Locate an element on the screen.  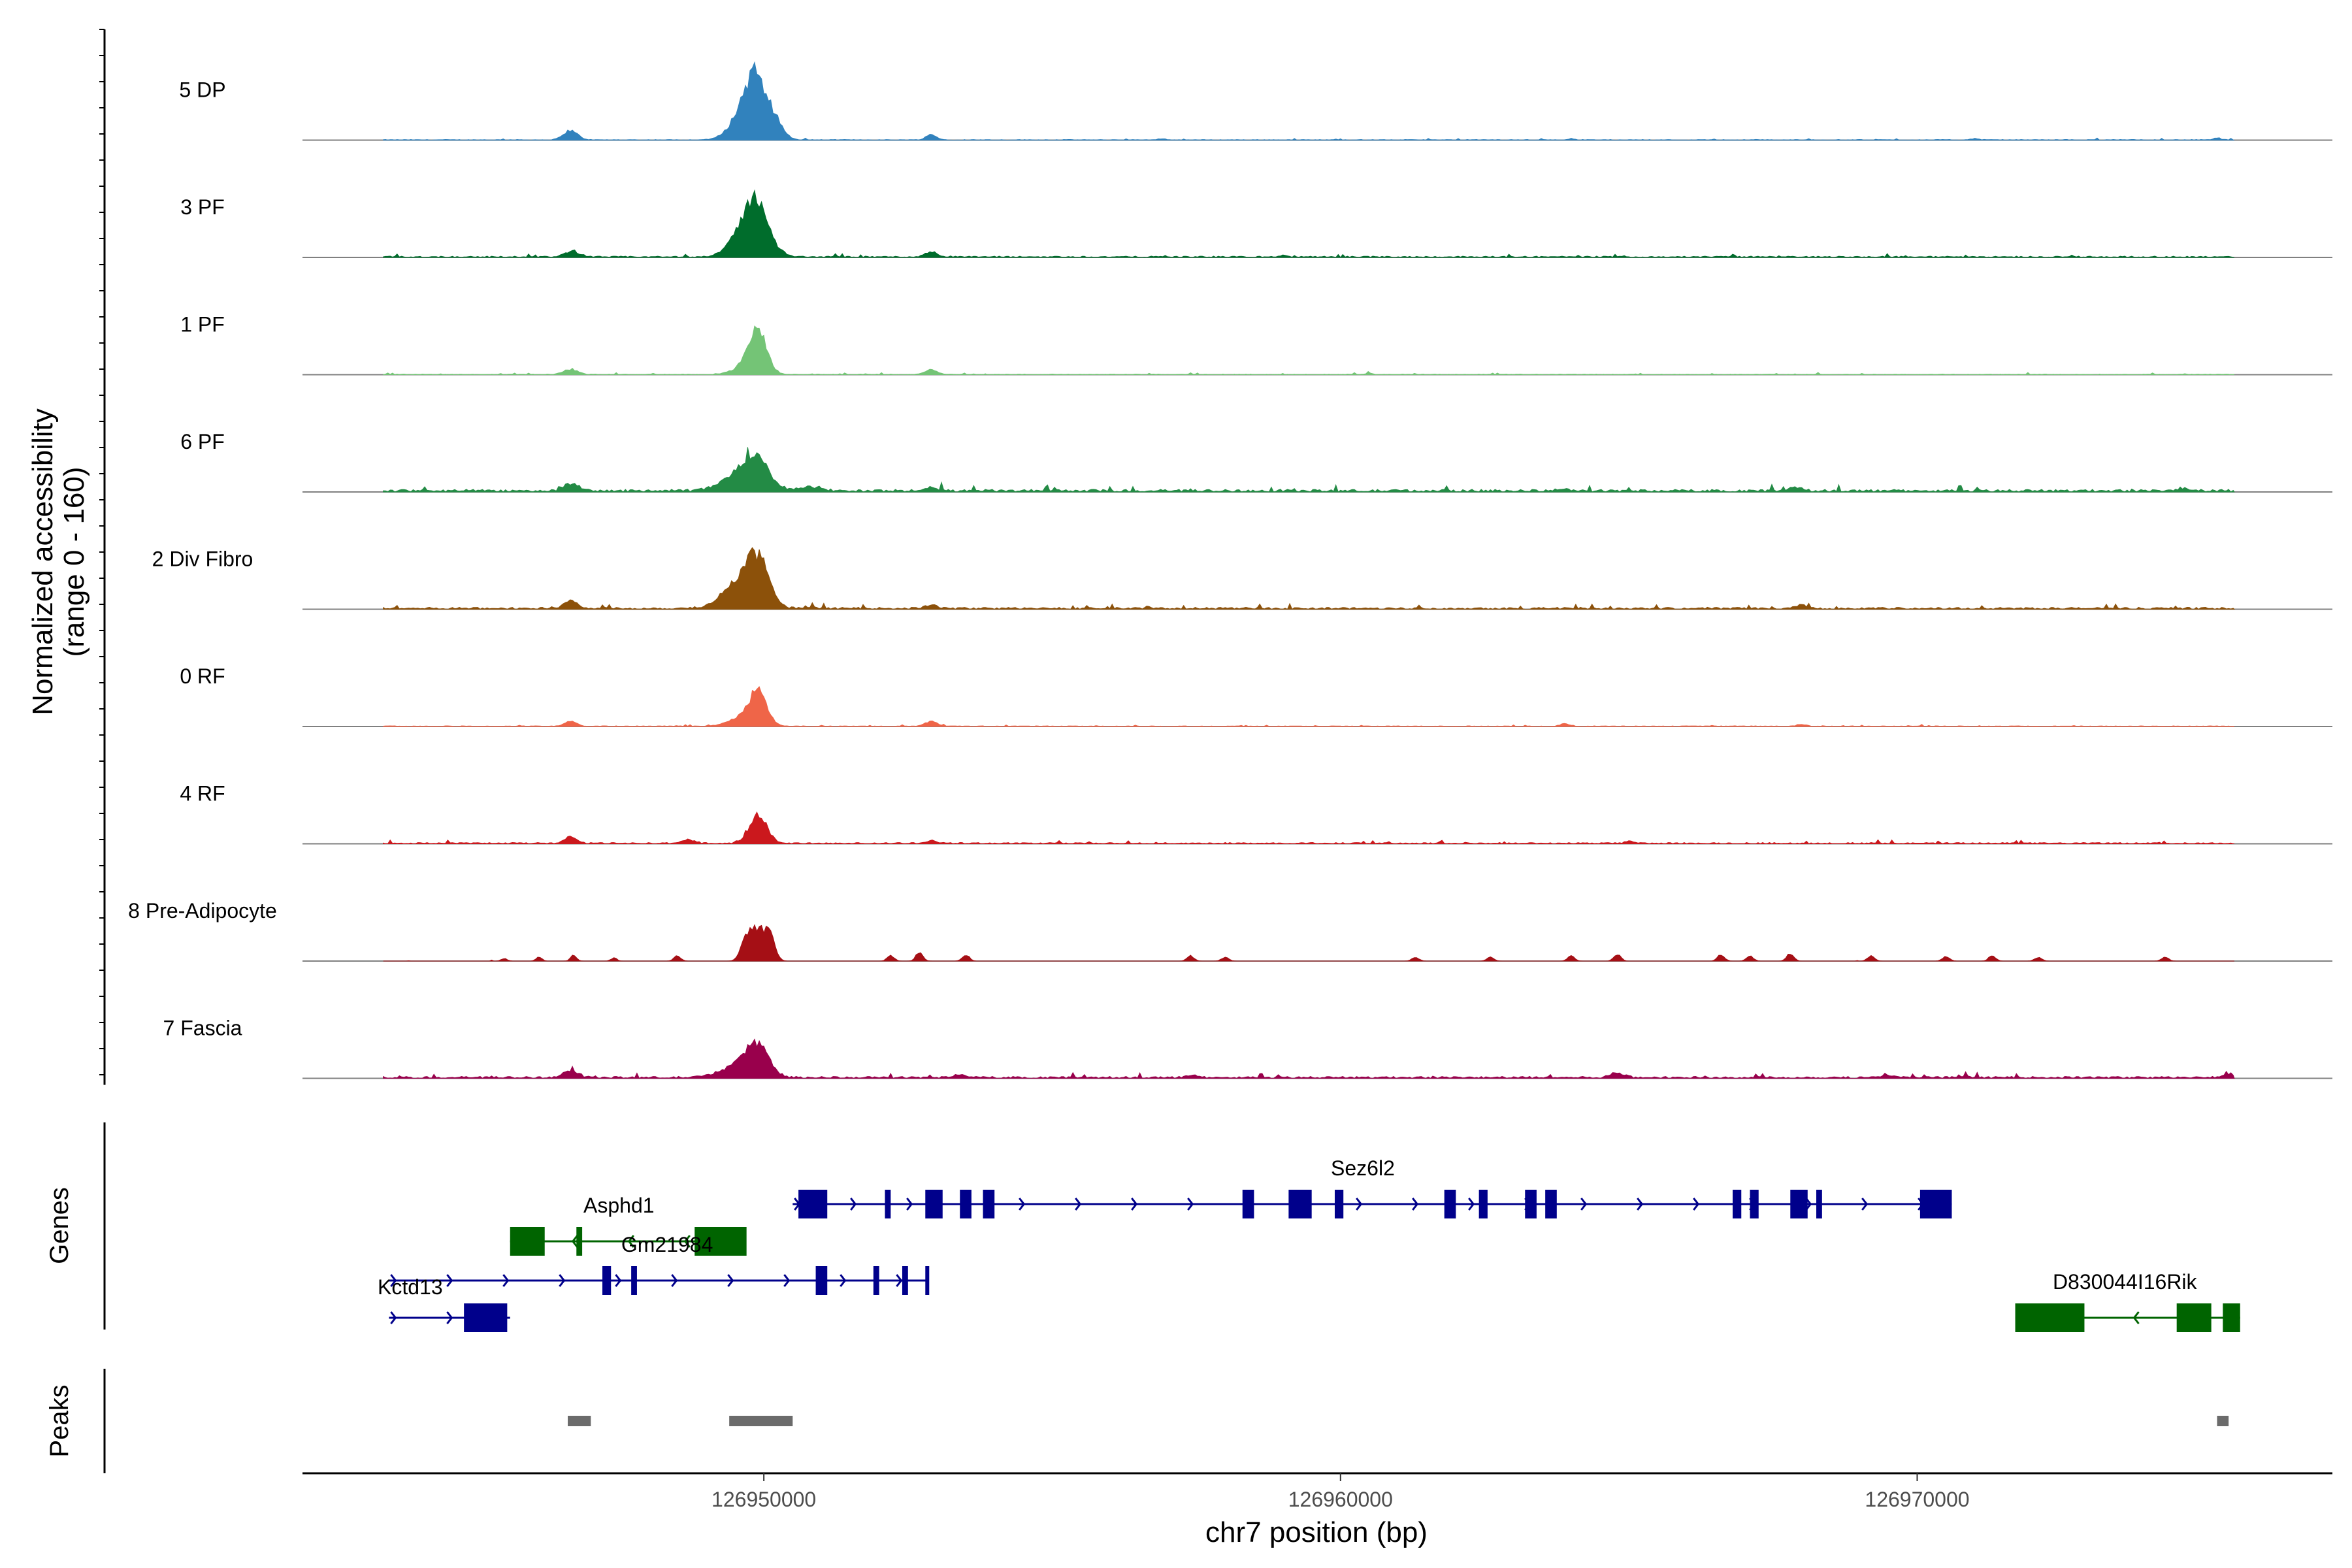
gene-asphd1: Asphd1 is located at coordinates (628, 1225).